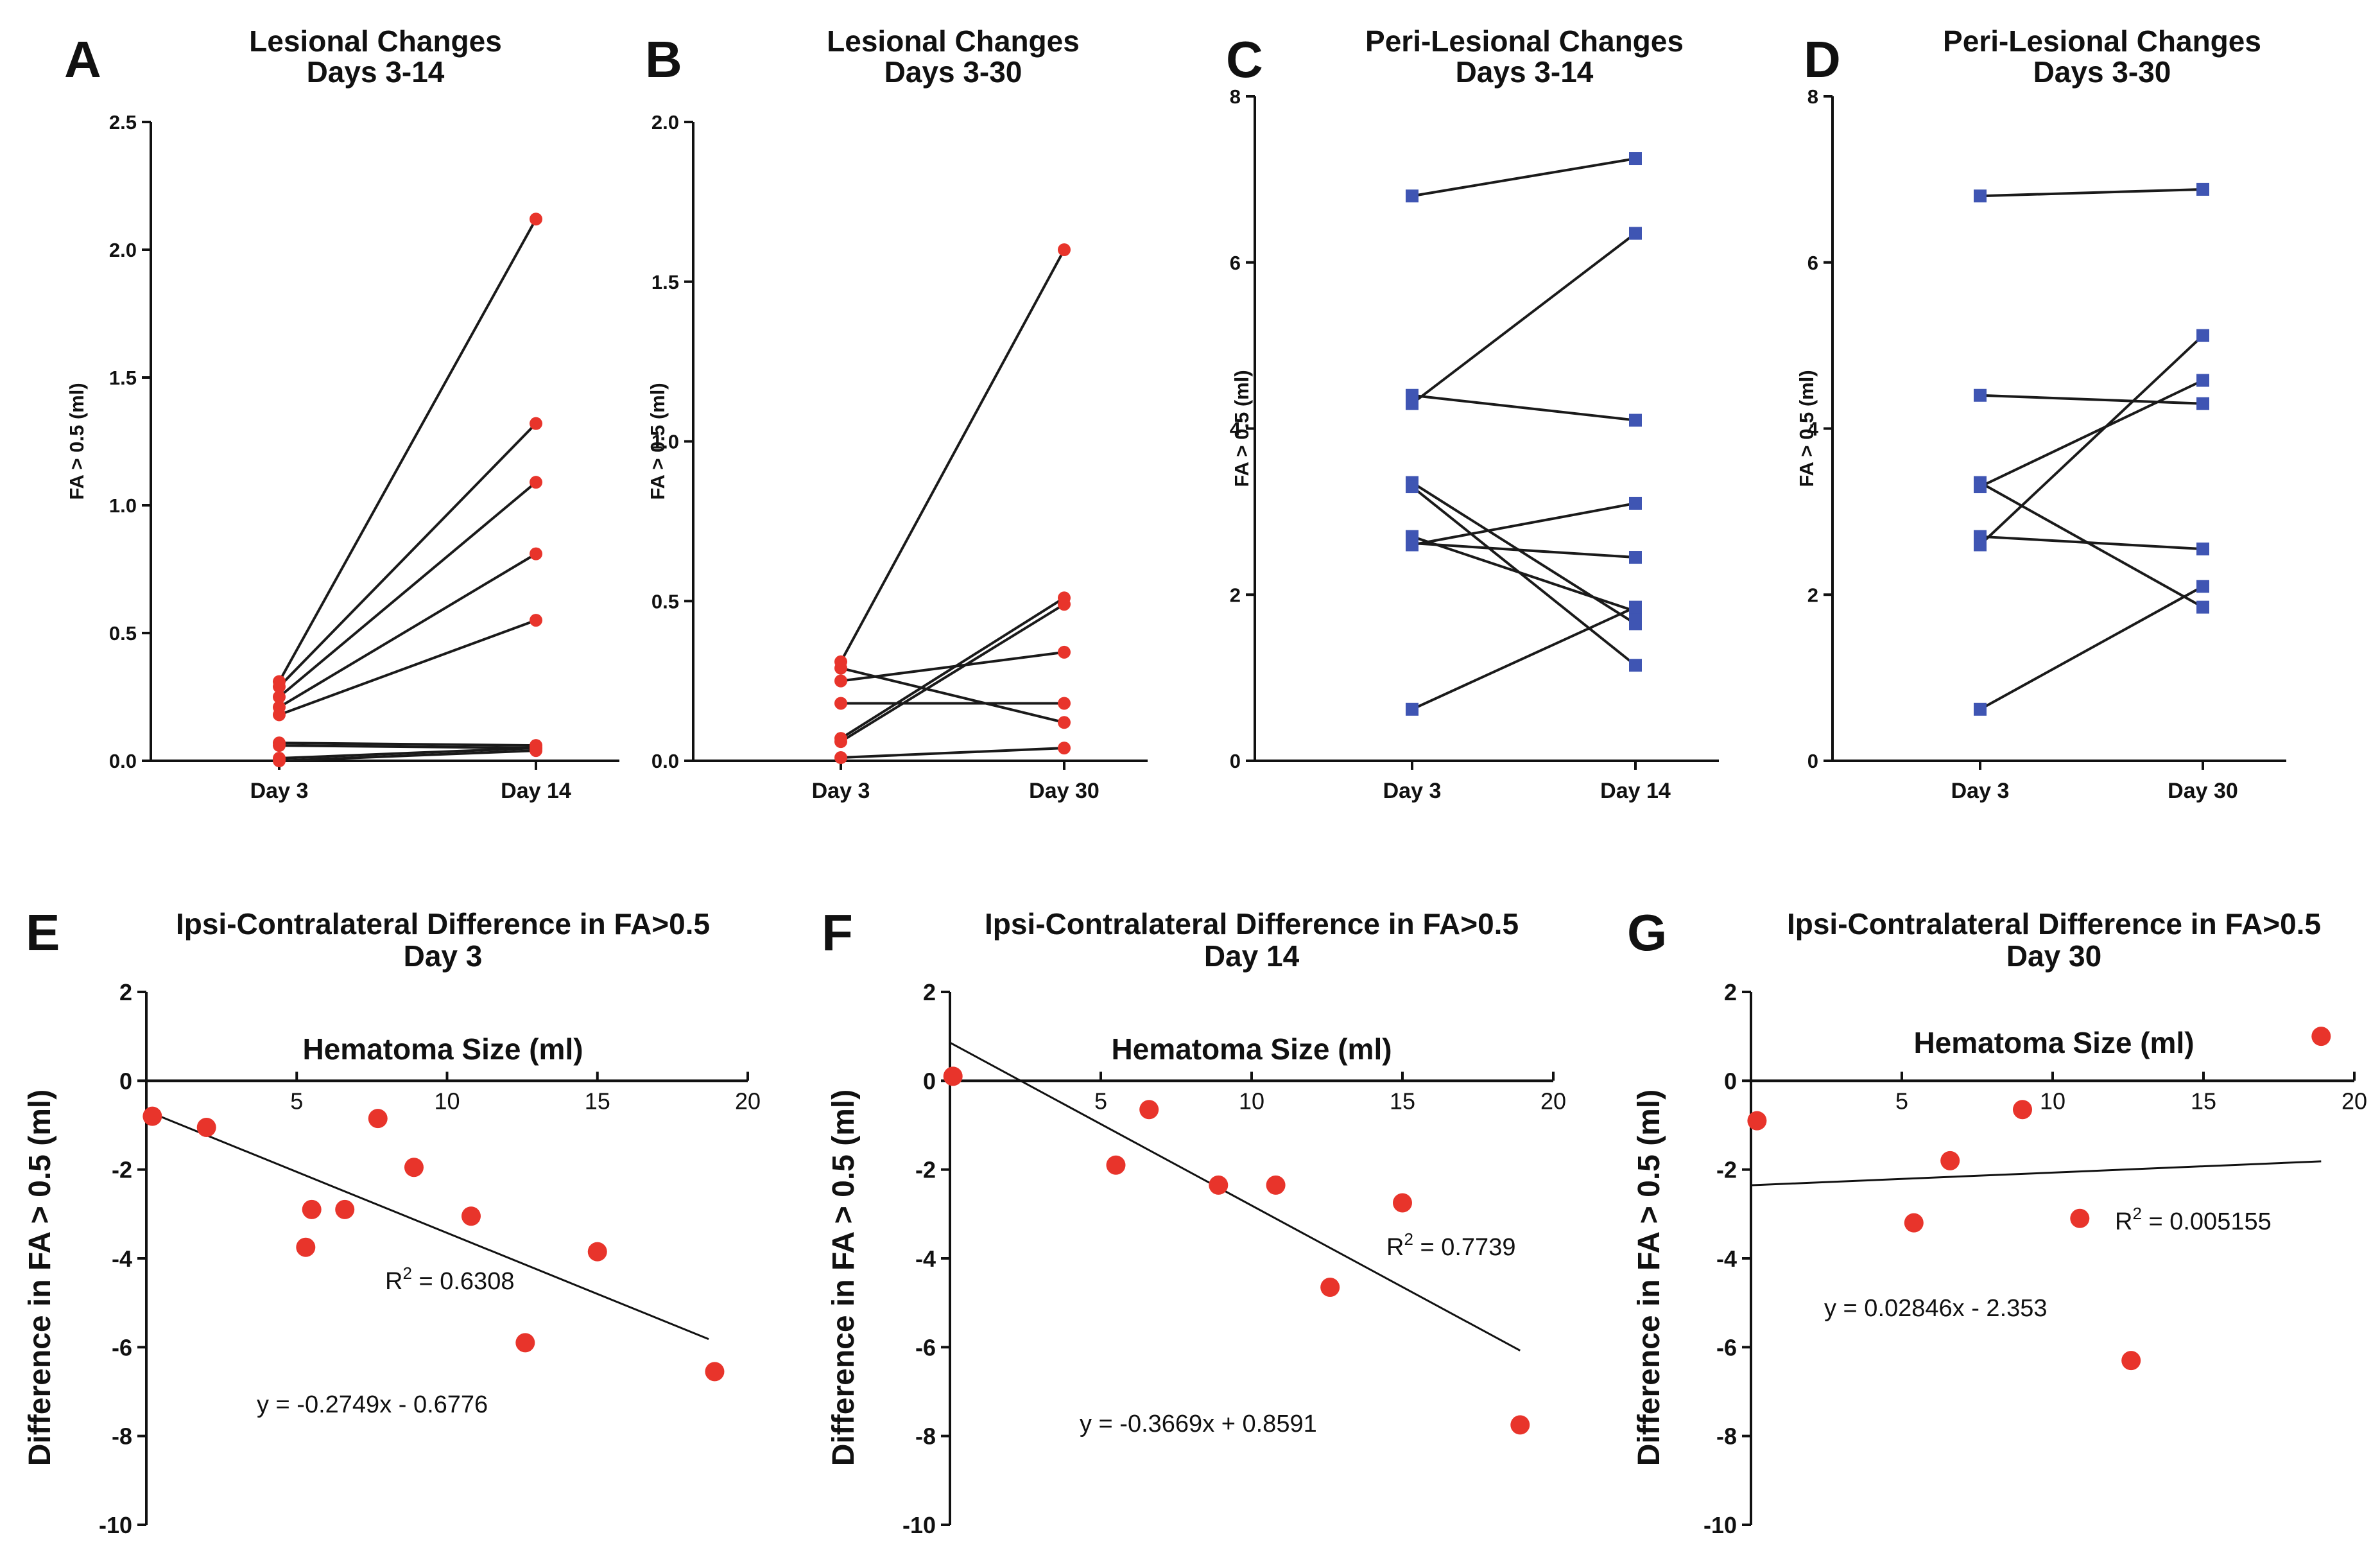 The image size is (2380, 1546). I want to click on x-tick-label: 5, so click(296, 1101).